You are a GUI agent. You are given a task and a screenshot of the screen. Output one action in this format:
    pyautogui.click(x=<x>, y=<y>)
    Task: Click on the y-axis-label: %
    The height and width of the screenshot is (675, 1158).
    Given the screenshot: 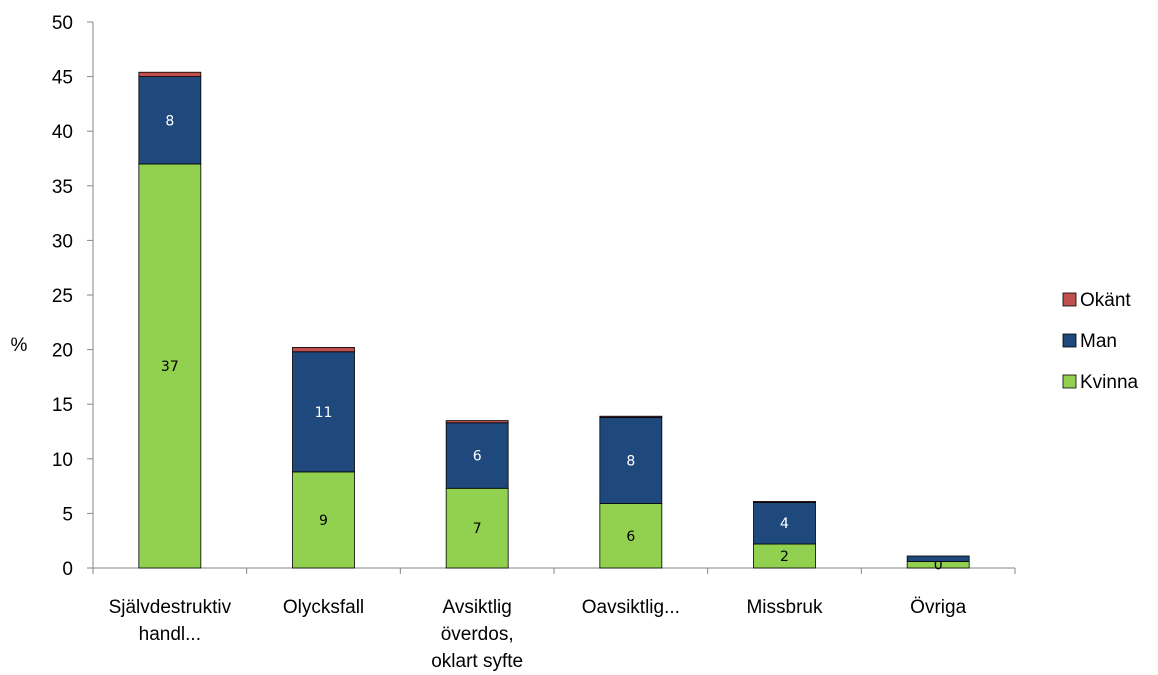 What is the action you would take?
    pyautogui.click(x=19, y=345)
    